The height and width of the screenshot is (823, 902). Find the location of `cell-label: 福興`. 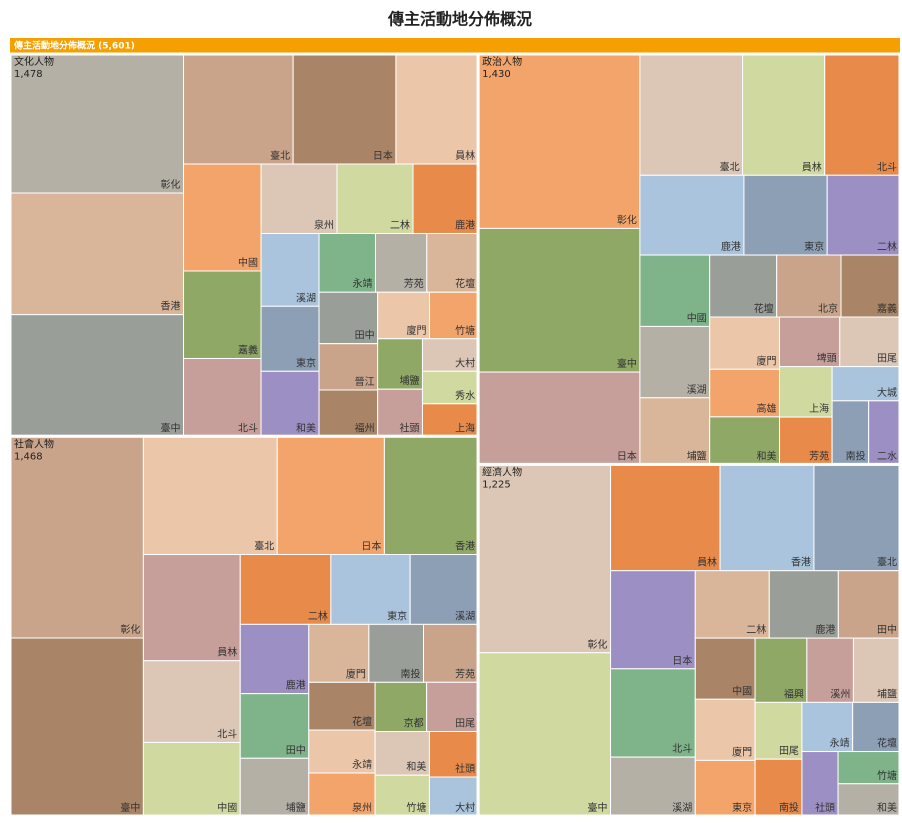

cell-label: 福興 is located at coordinates (794, 693).